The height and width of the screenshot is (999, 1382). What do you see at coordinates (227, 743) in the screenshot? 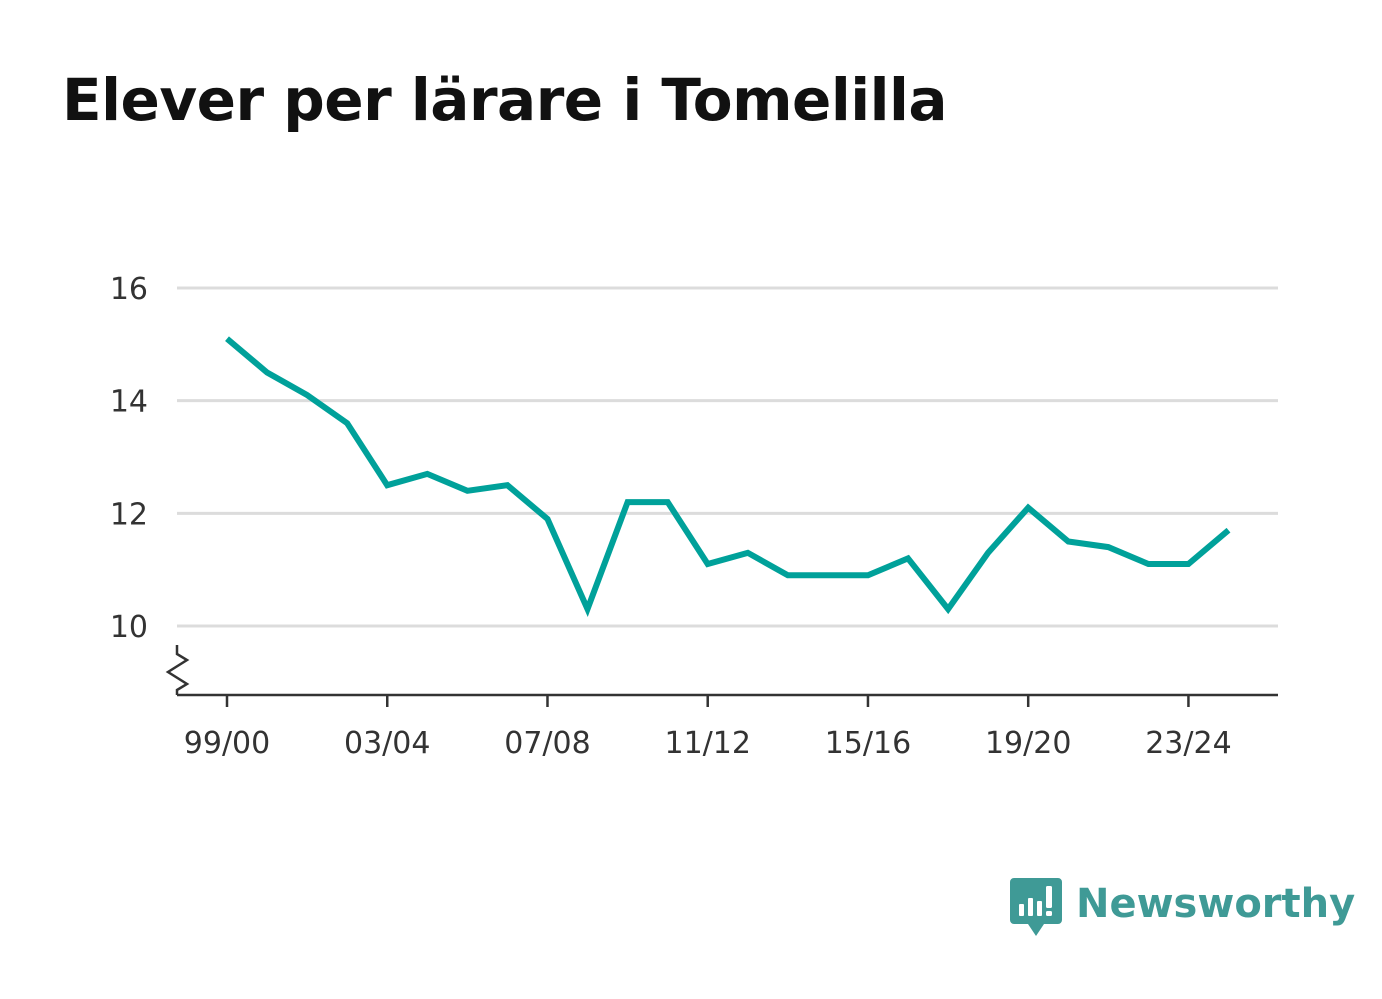
I see `x-tick-label: 99/00` at bounding box center [227, 743].